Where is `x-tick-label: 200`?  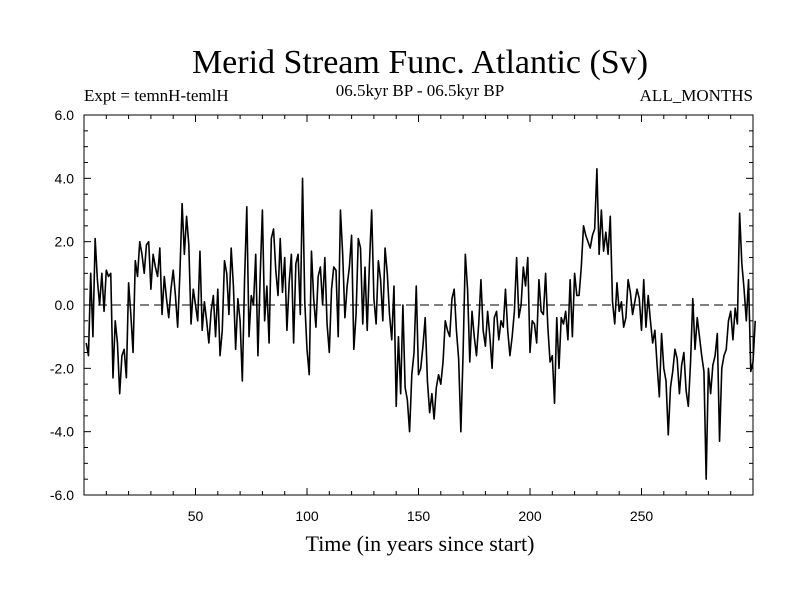
x-tick-label: 200 is located at coordinates (530, 516).